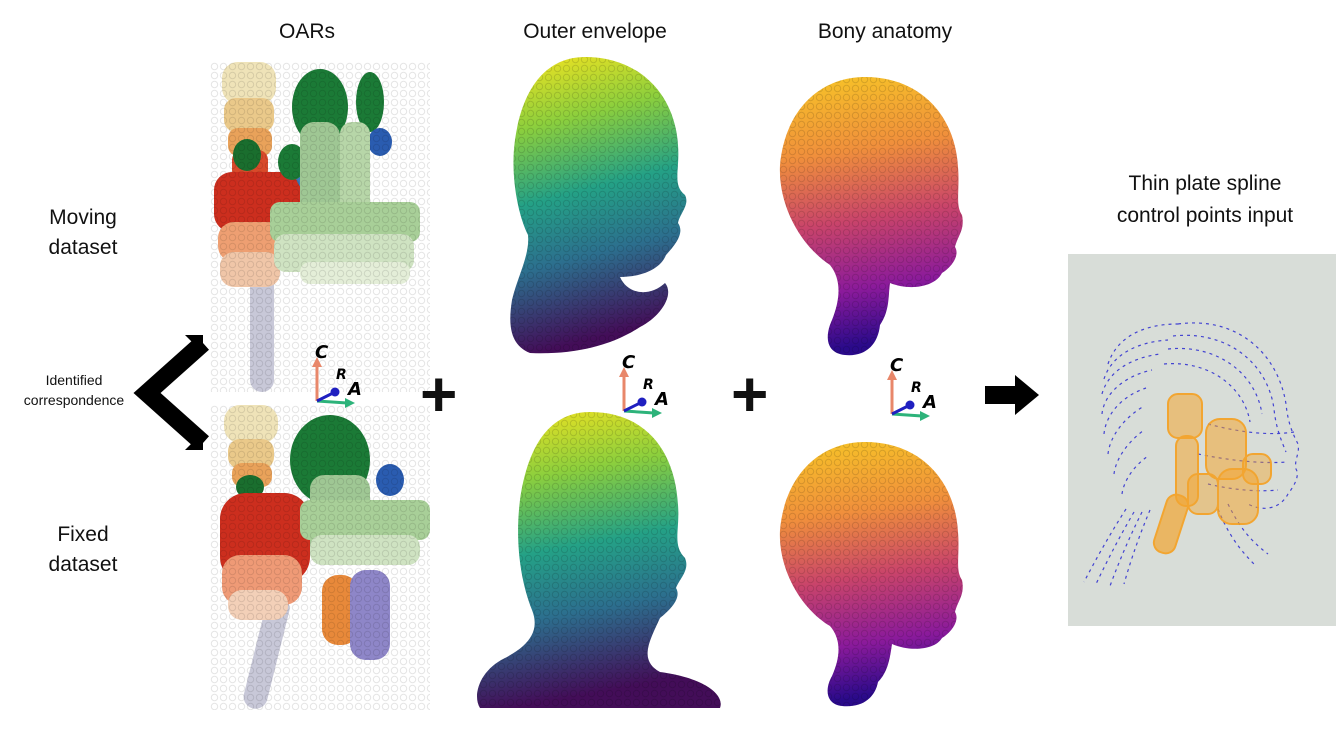 The height and width of the screenshot is (731, 1340). What do you see at coordinates (74, 400) in the screenshot?
I see `correspondence-label-line2: correspondence` at bounding box center [74, 400].